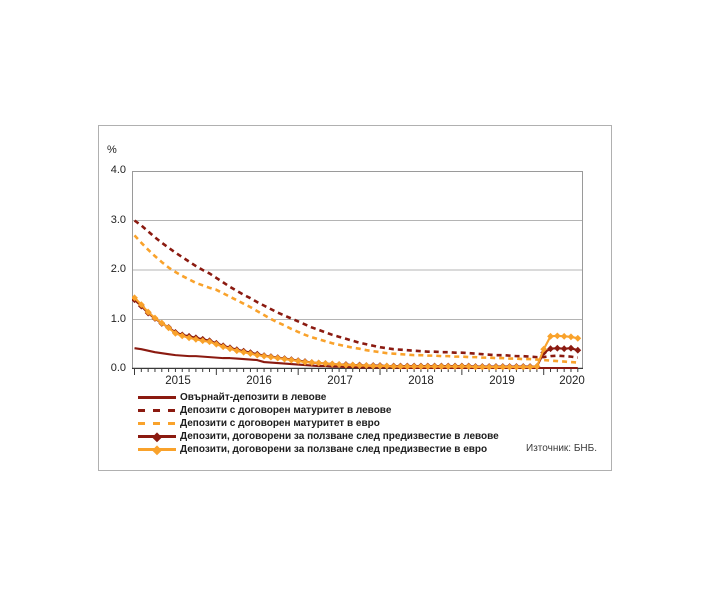  I want to click on legend-item: Депозити с договорен матуритет в евро, so click(318, 423).